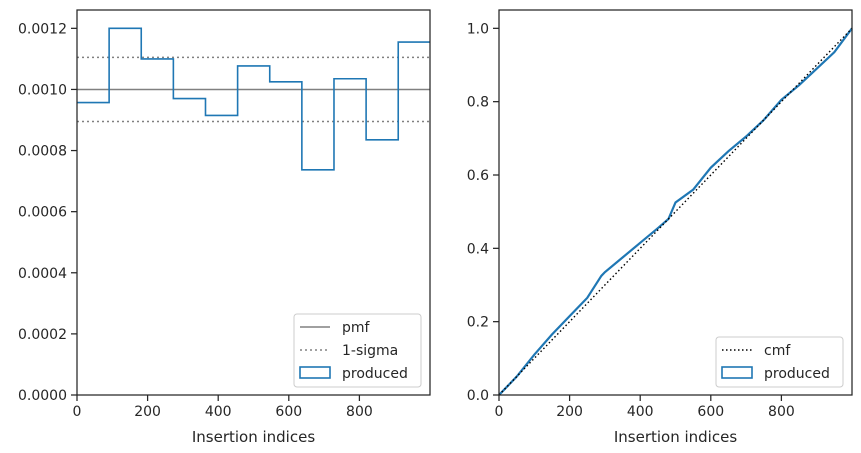 The image size is (861, 453). Describe the element at coordinates (777, 351) in the screenshot. I see `legend-label: cmf` at that location.